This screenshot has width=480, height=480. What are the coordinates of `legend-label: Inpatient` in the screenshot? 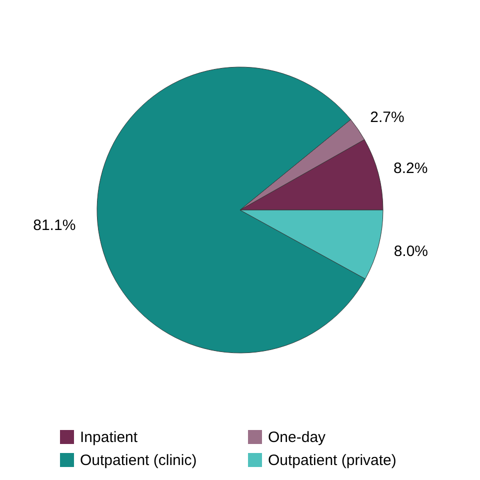 It's located at (109, 437).